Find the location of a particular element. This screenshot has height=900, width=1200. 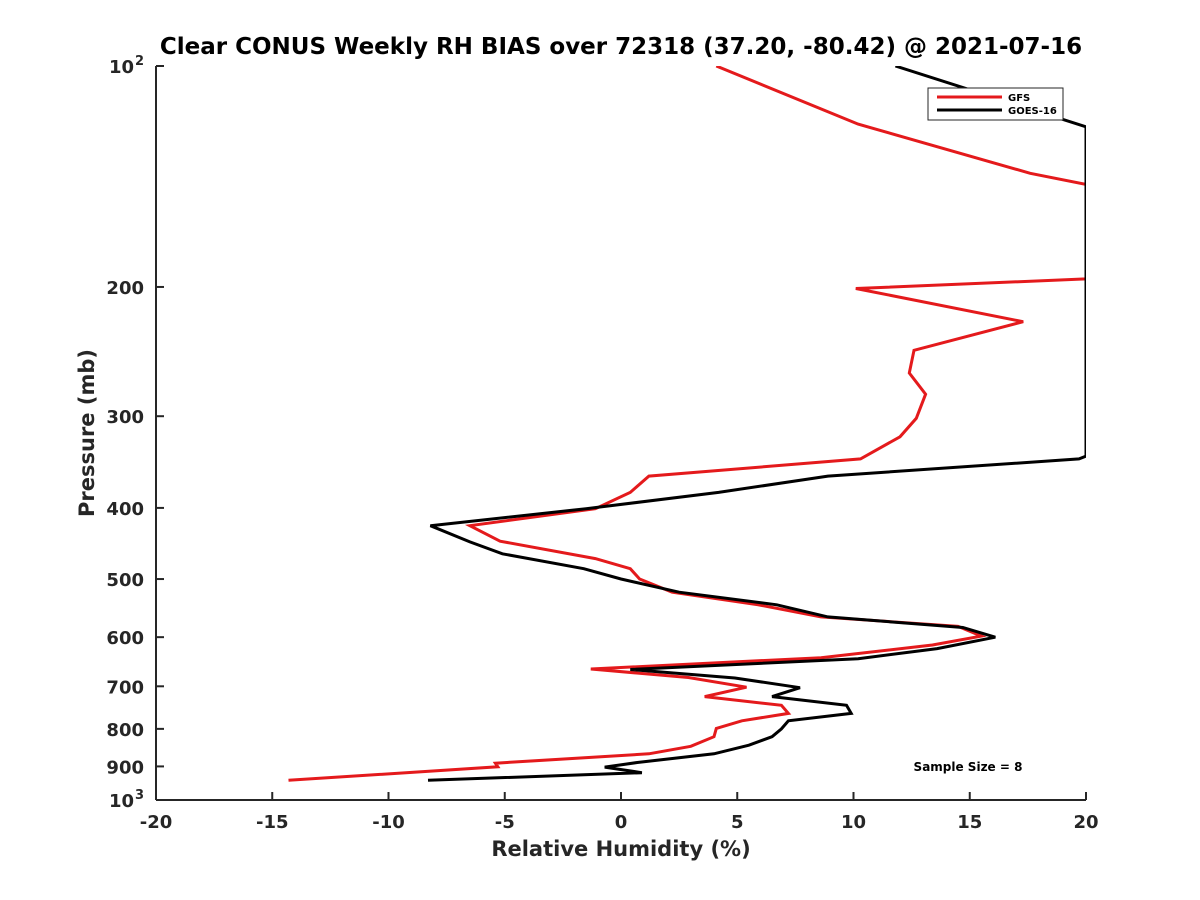

x-tick-label: 0 is located at coordinates (621, 822).